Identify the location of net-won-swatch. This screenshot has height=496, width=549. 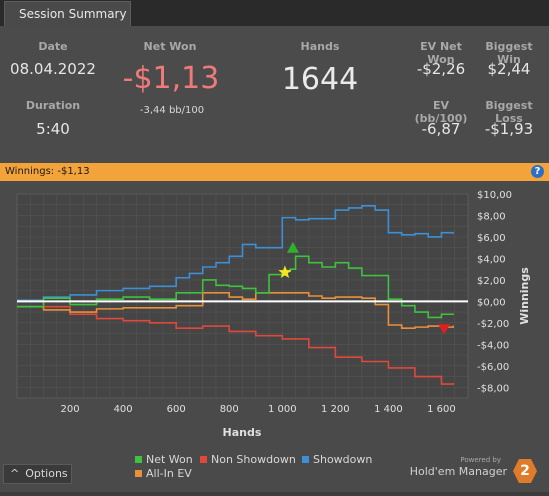
(138, 459).